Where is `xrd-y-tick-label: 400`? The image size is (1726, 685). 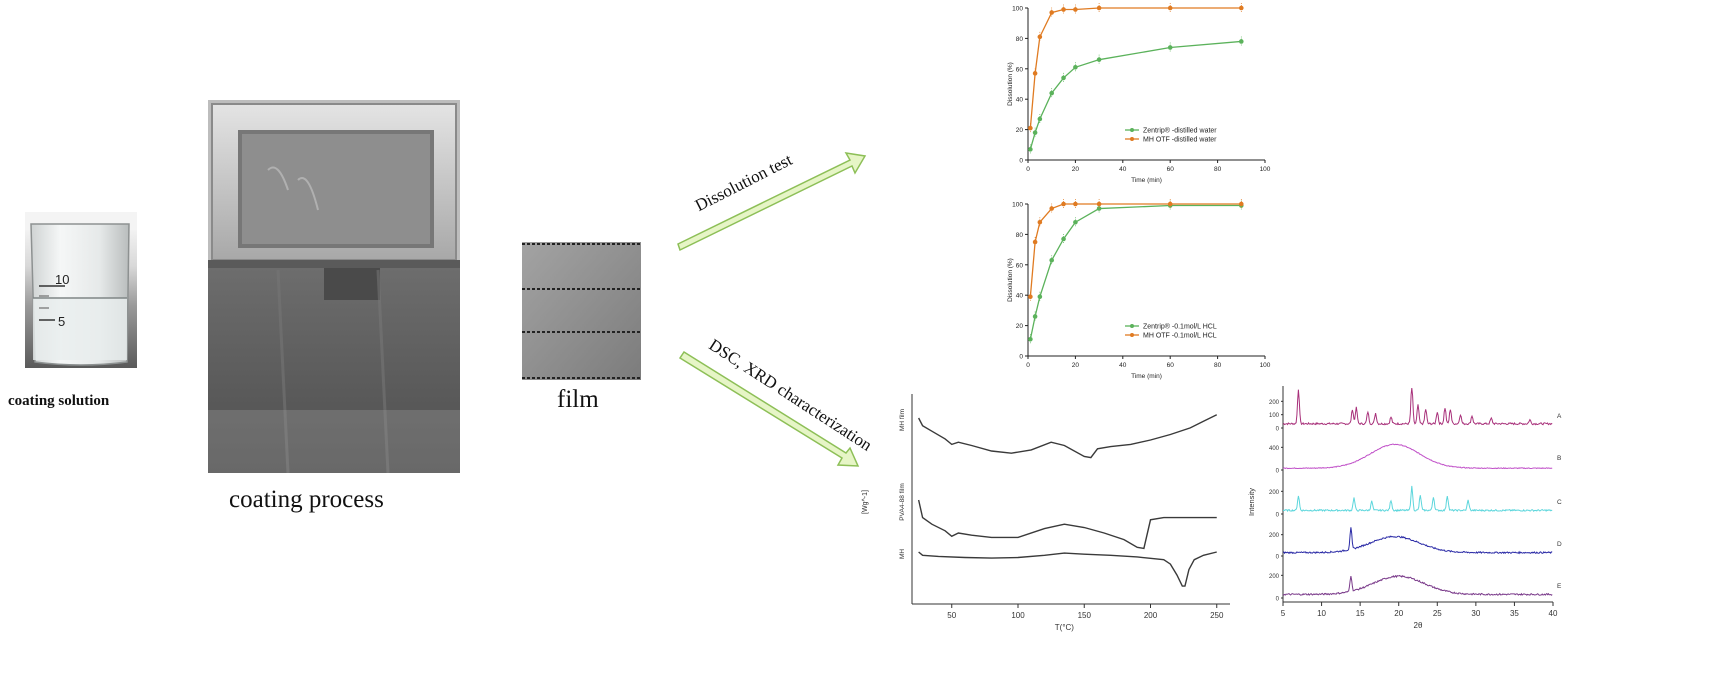
xrd-y-tick-label: 400 is located at coordinates (1274, 449).